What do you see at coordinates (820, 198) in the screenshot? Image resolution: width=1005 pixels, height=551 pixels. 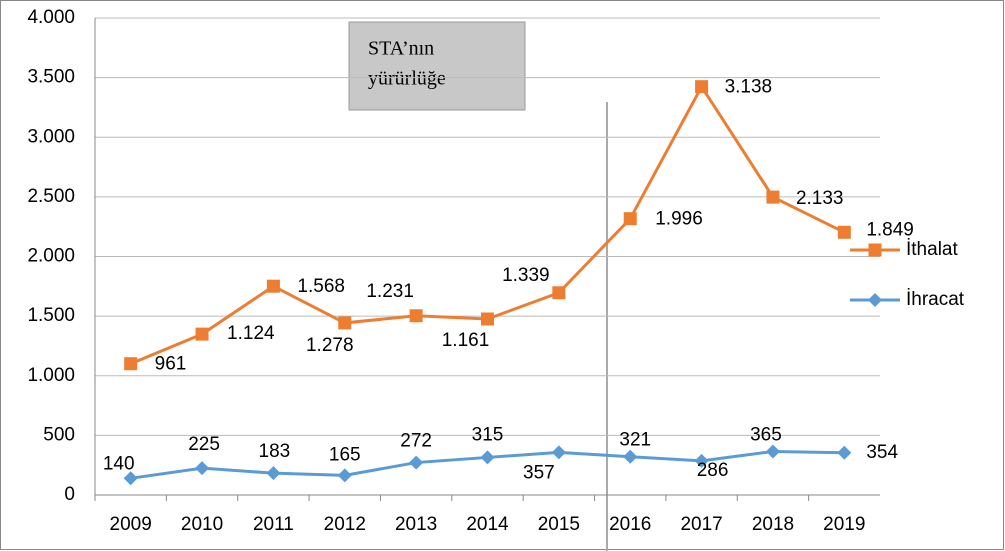 I see `data-label: 2.133` at bounding box center [820, 198].